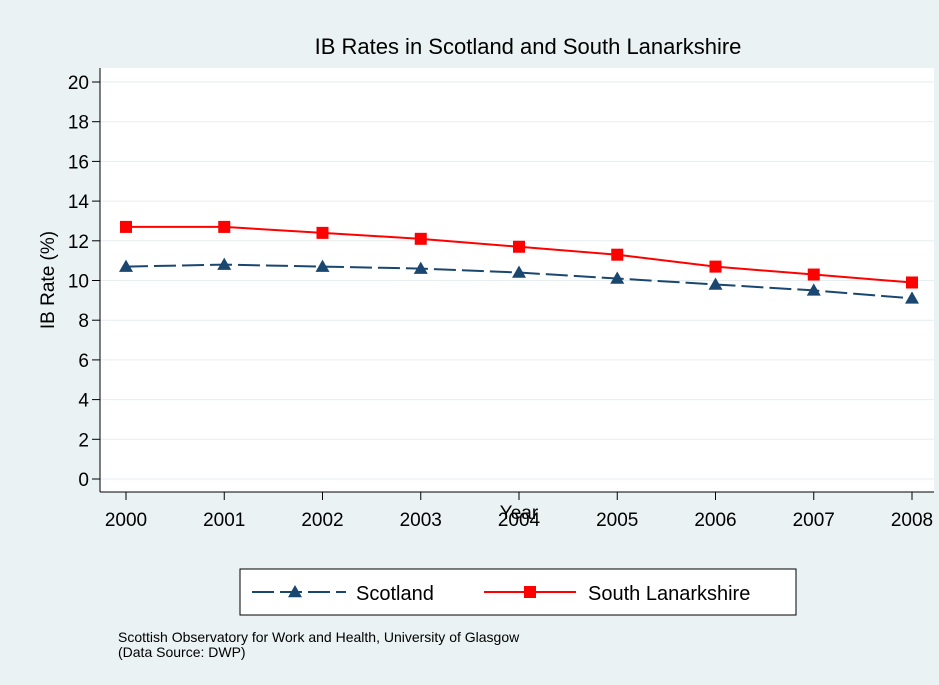 The width and height of the screenshot is (939, 685). Describe the element at coordinates (78, 83) in the screenshot. I see `y-tick-label: 20` at that location.